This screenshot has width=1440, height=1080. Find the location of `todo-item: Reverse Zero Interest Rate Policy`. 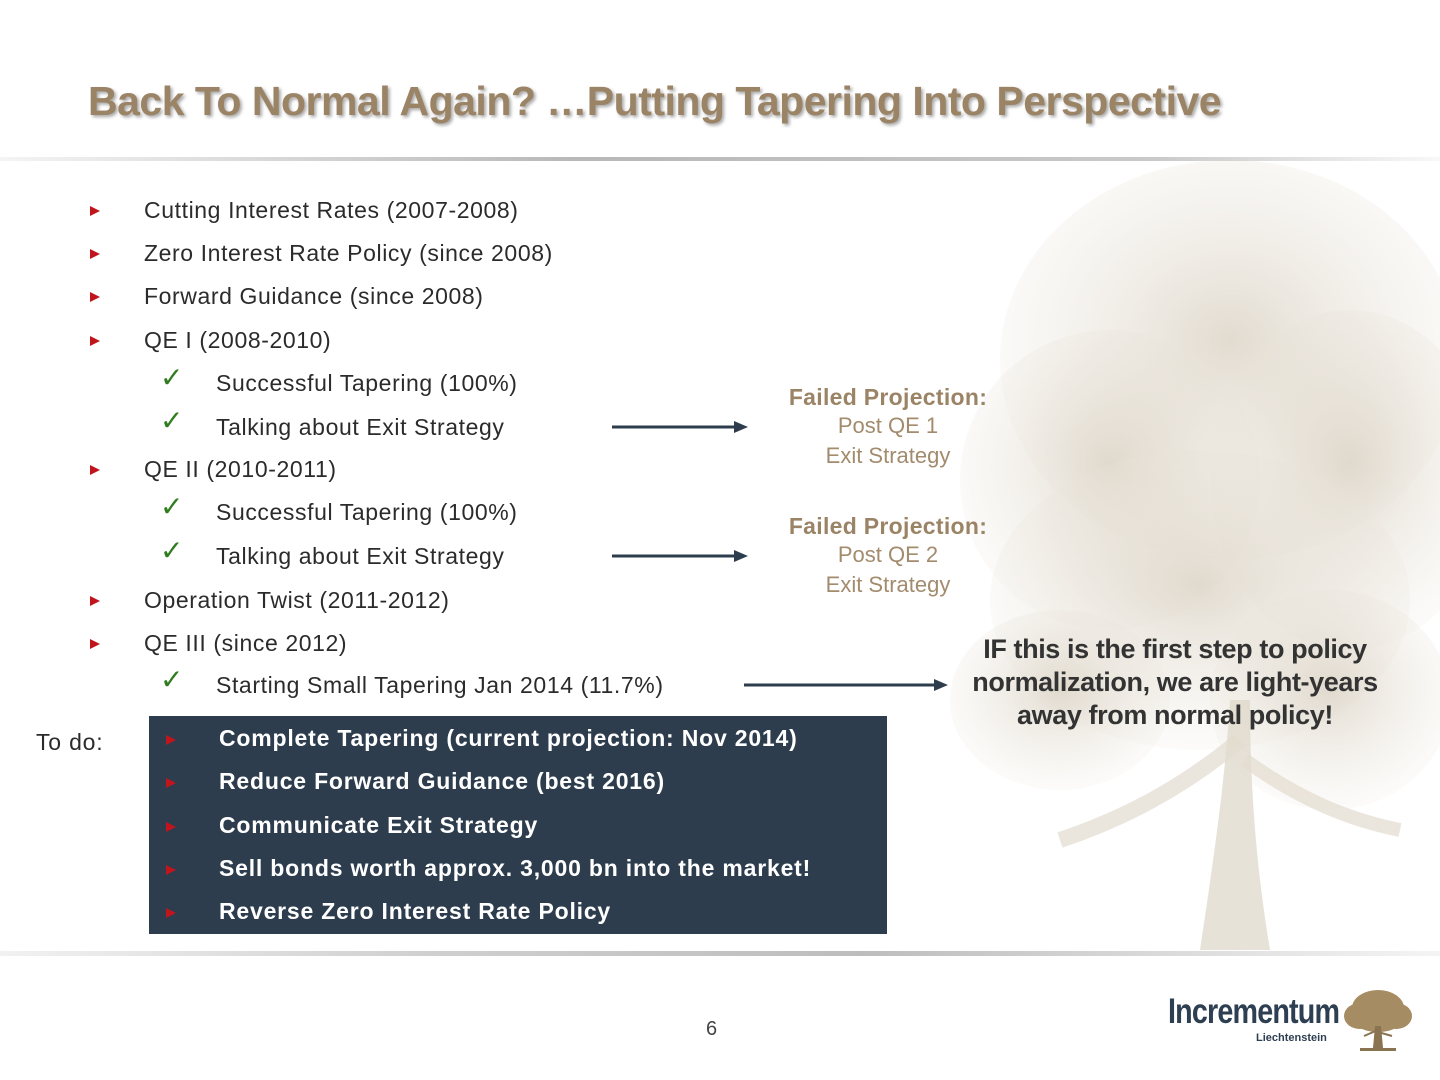

todo-item: Reverse Zero Interest Rate Policy is located at coordinates (415, 911).